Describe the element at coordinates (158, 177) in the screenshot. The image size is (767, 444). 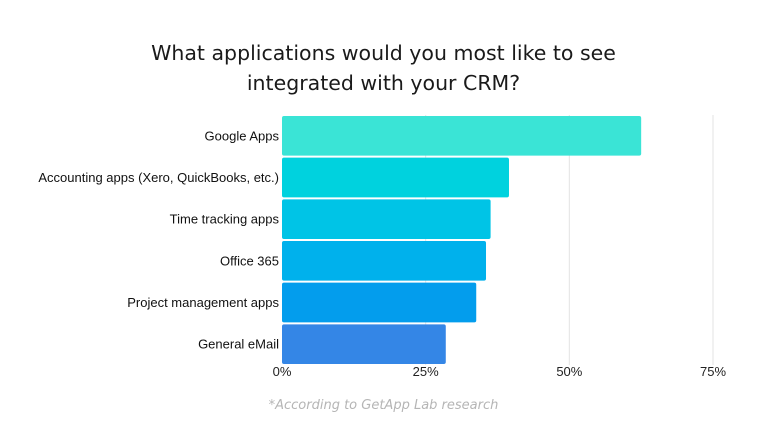
I see `category-label: Accounting apps (Xero, QuickBooks, etc.)` at that location.